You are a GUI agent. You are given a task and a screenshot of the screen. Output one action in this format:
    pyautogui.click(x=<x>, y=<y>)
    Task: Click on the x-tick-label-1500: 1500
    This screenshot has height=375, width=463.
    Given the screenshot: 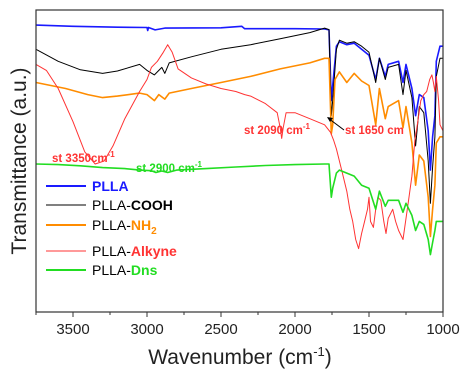 What is the action you would take?
    pyautogui.click(x=368, y=329)
    